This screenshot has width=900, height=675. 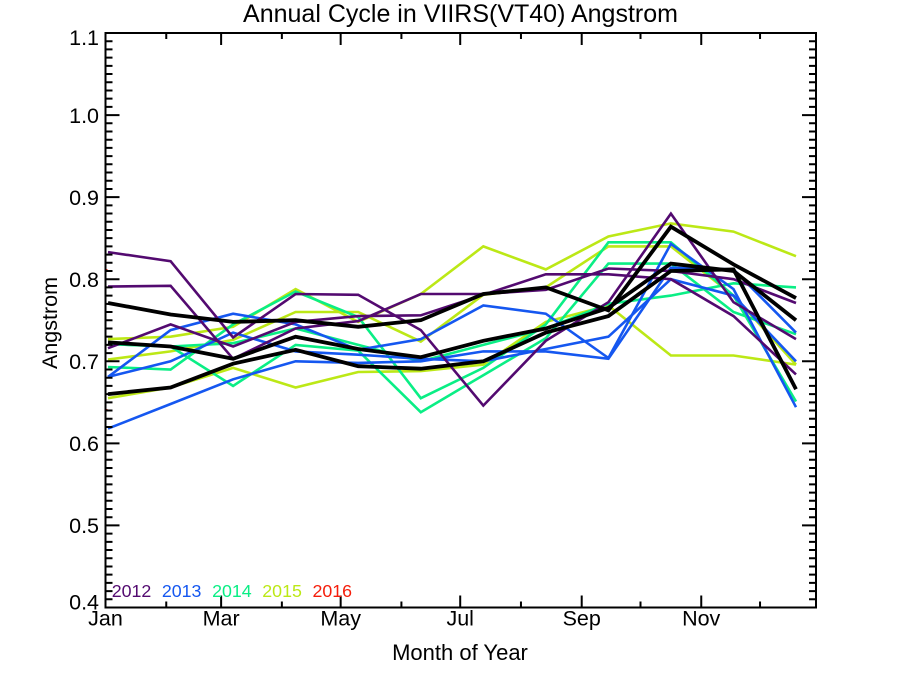 What do you see at coordinates (84, 198) in the screenshot?
I see `svg-text: 0.9` at bounding box center [84, 198].